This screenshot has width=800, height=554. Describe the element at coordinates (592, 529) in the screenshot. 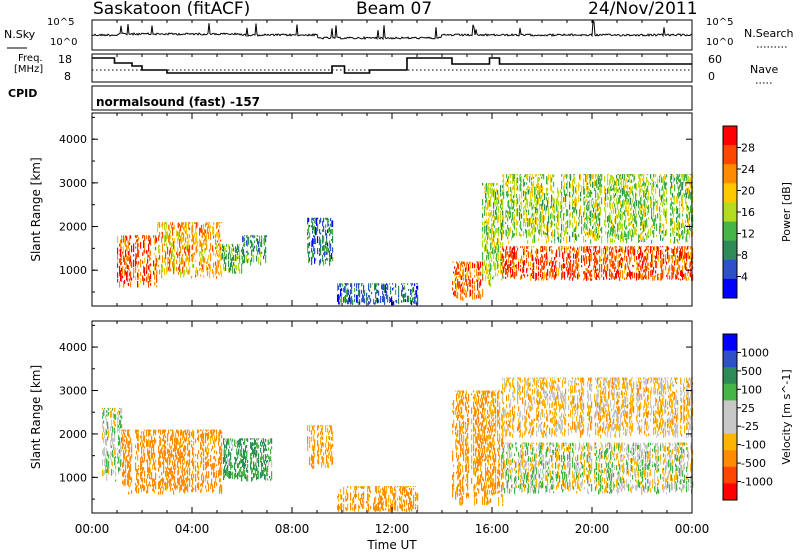

I see `xtick-label-5: 20:00` at that location.